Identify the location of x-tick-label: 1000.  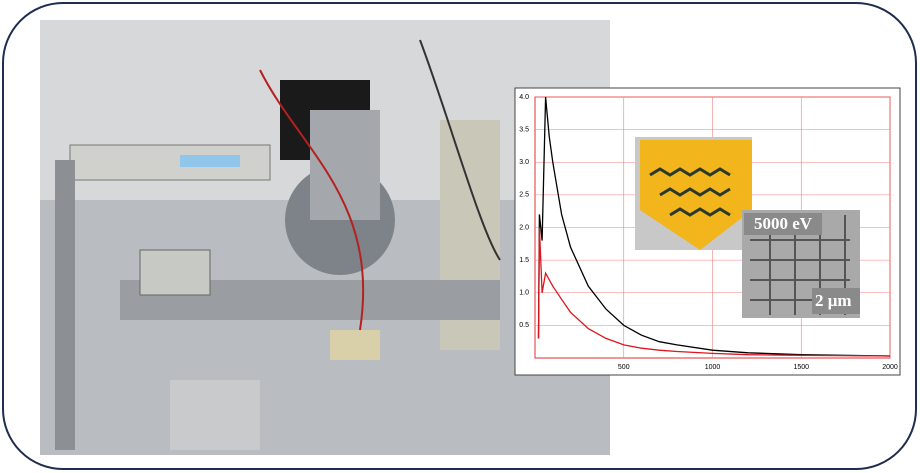
(713, 367).